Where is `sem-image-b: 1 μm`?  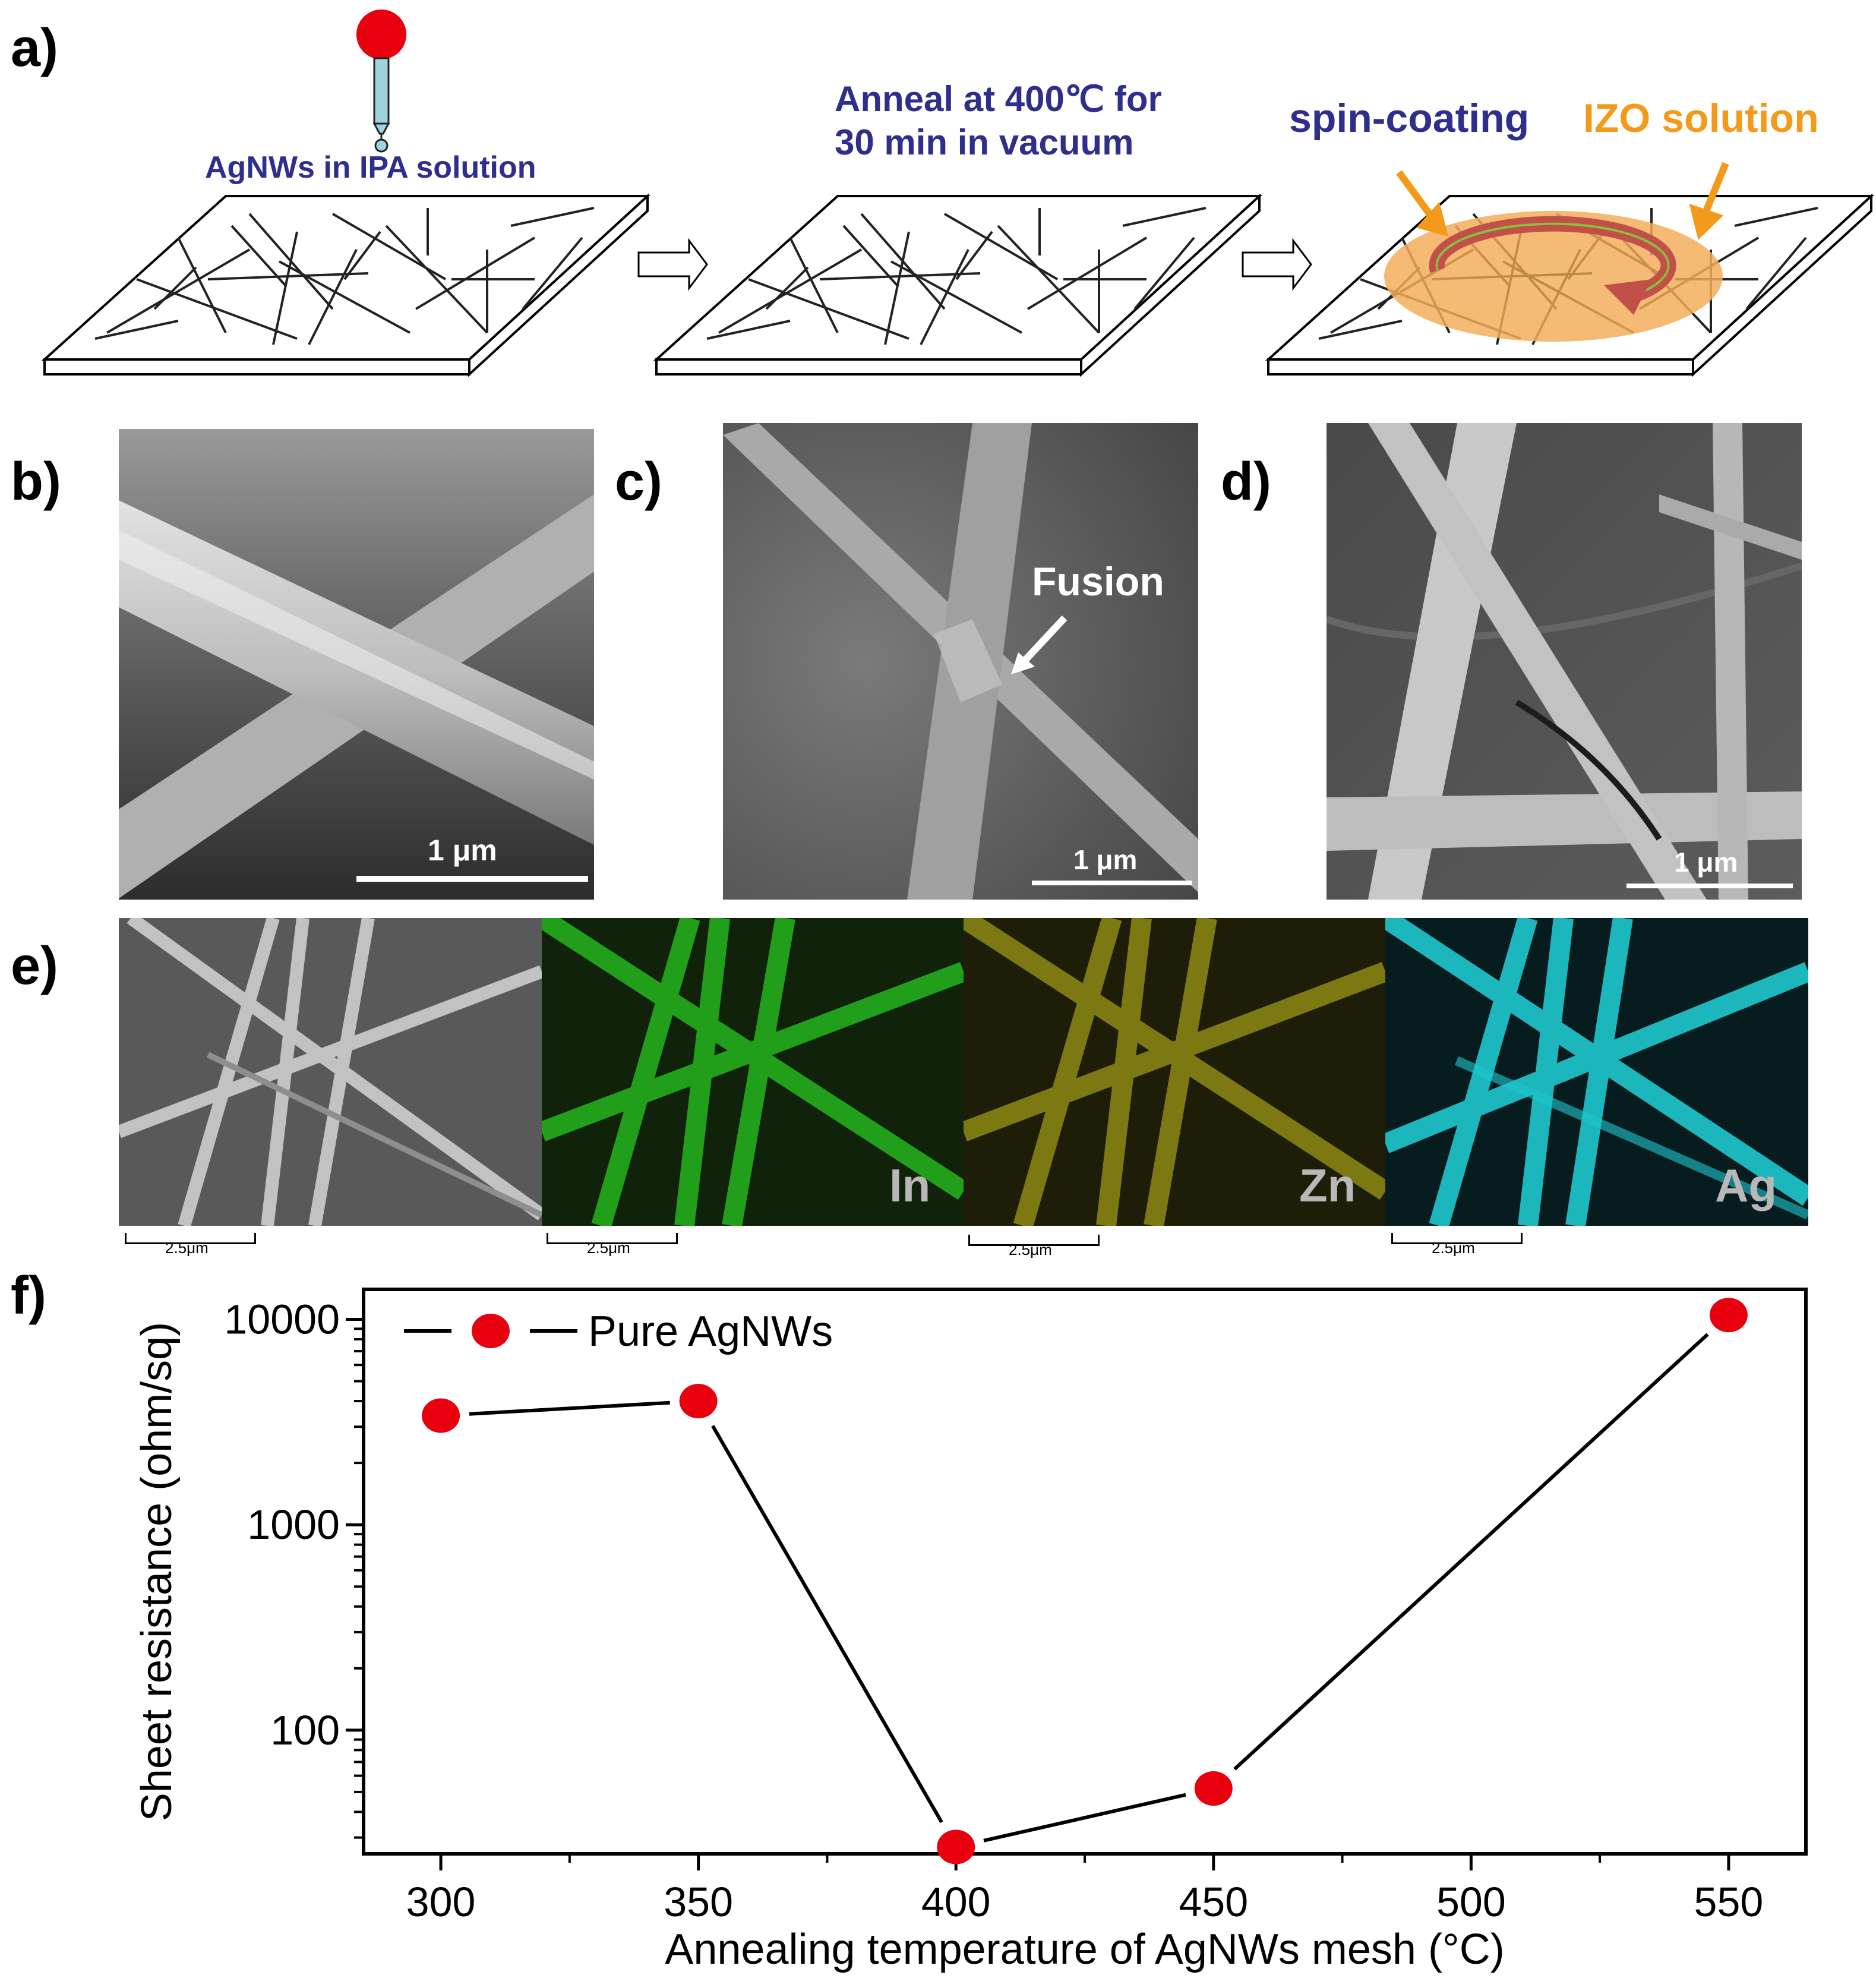
sem-image-b: 1 μm is located at coordinates (356, 664).